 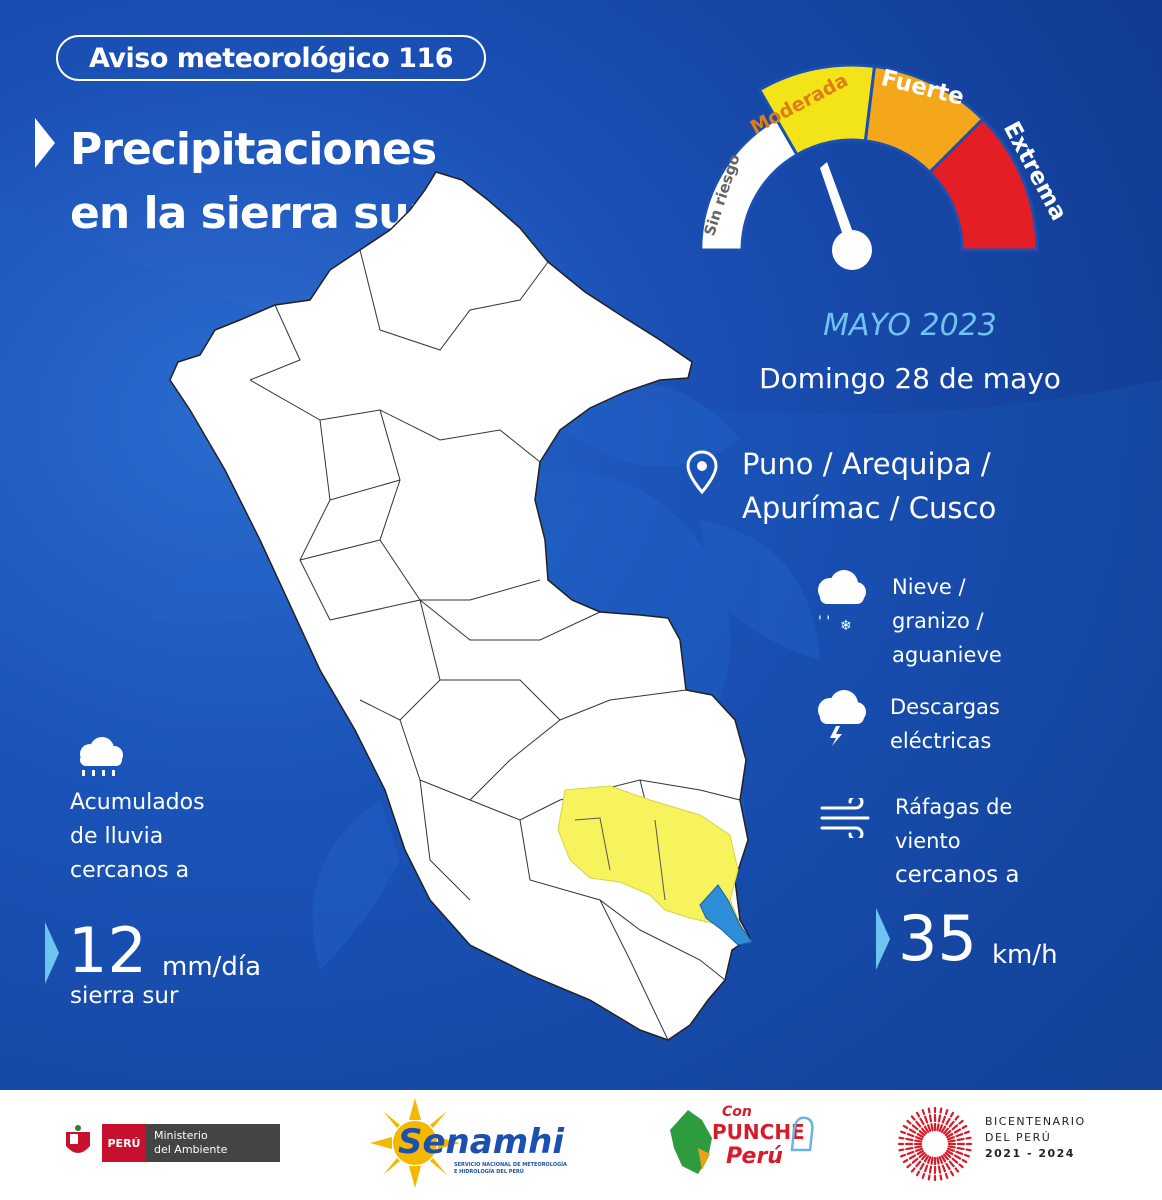 What do you see at coordinates (866, 464) in the screenshot?
I see `location-line-1: Puno / Arequipa /` at bounding box center [866, 464].